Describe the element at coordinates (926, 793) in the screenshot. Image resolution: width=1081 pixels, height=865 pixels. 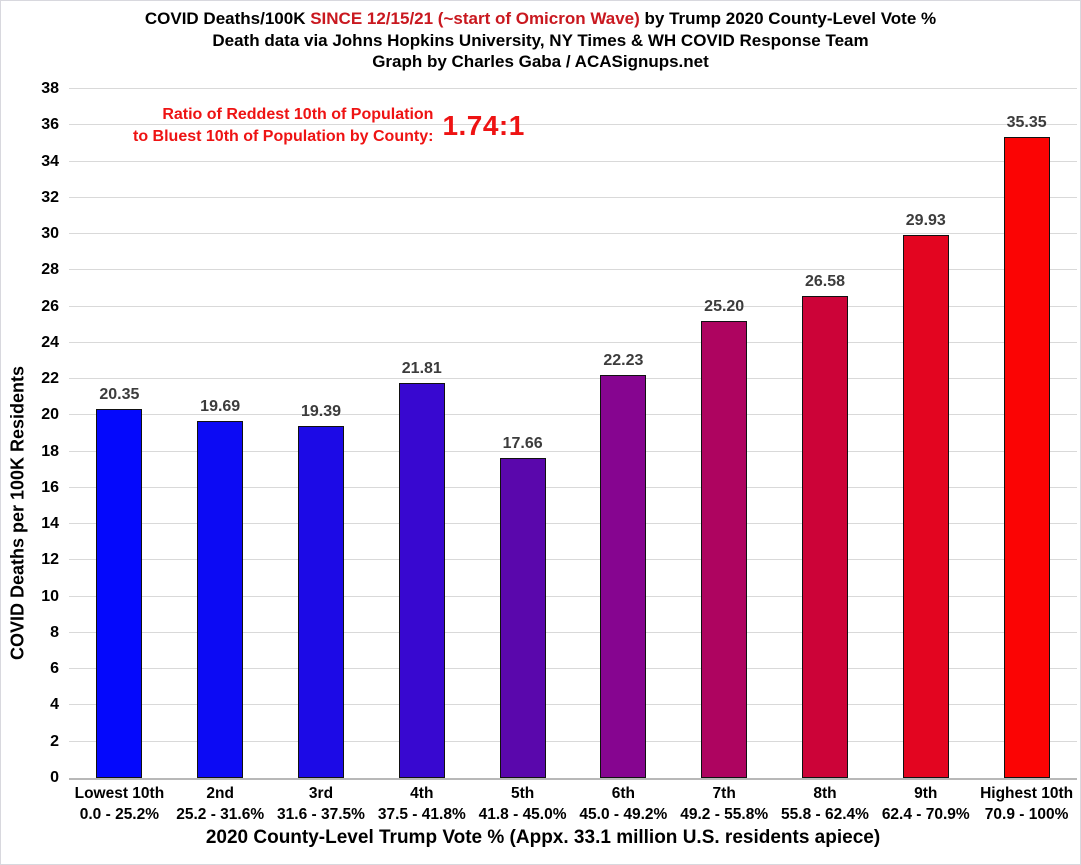
I see `x-category-tier: 9th` at that location.